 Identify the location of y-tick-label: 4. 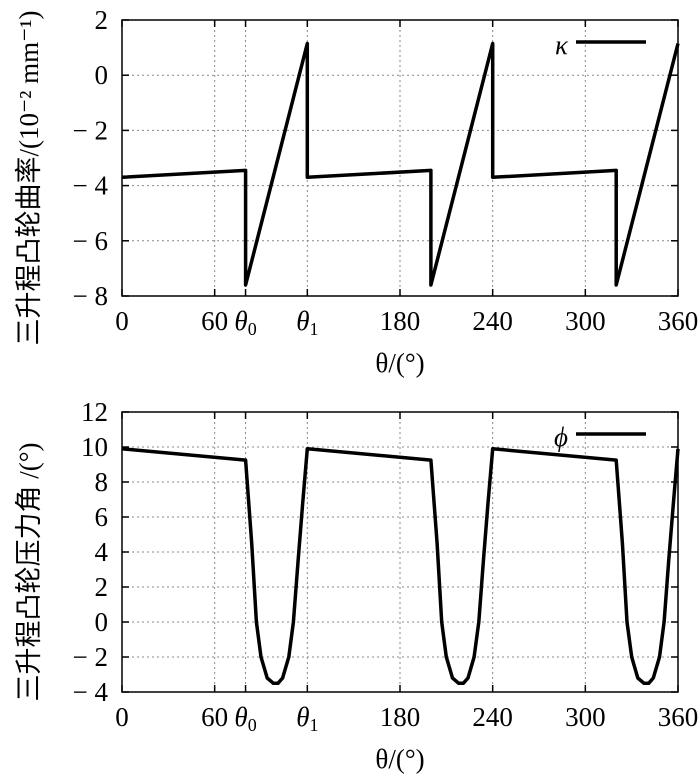
(102, 552).